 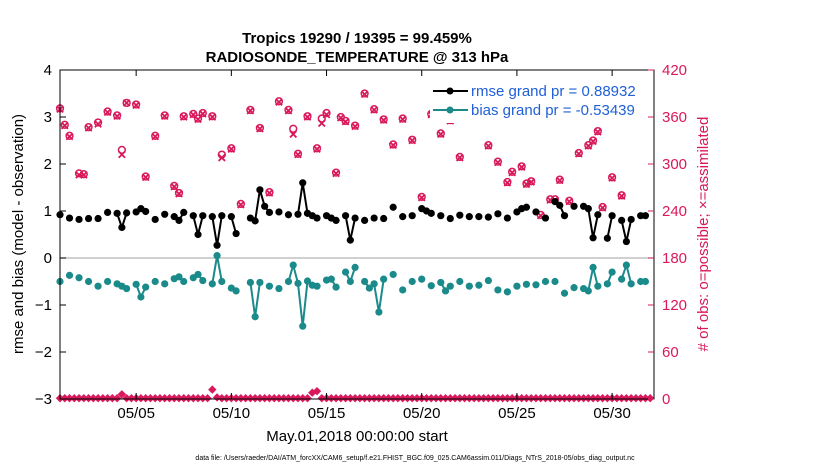 I want to click on x-tick-label: 05/15, so click(x=327, y=413).